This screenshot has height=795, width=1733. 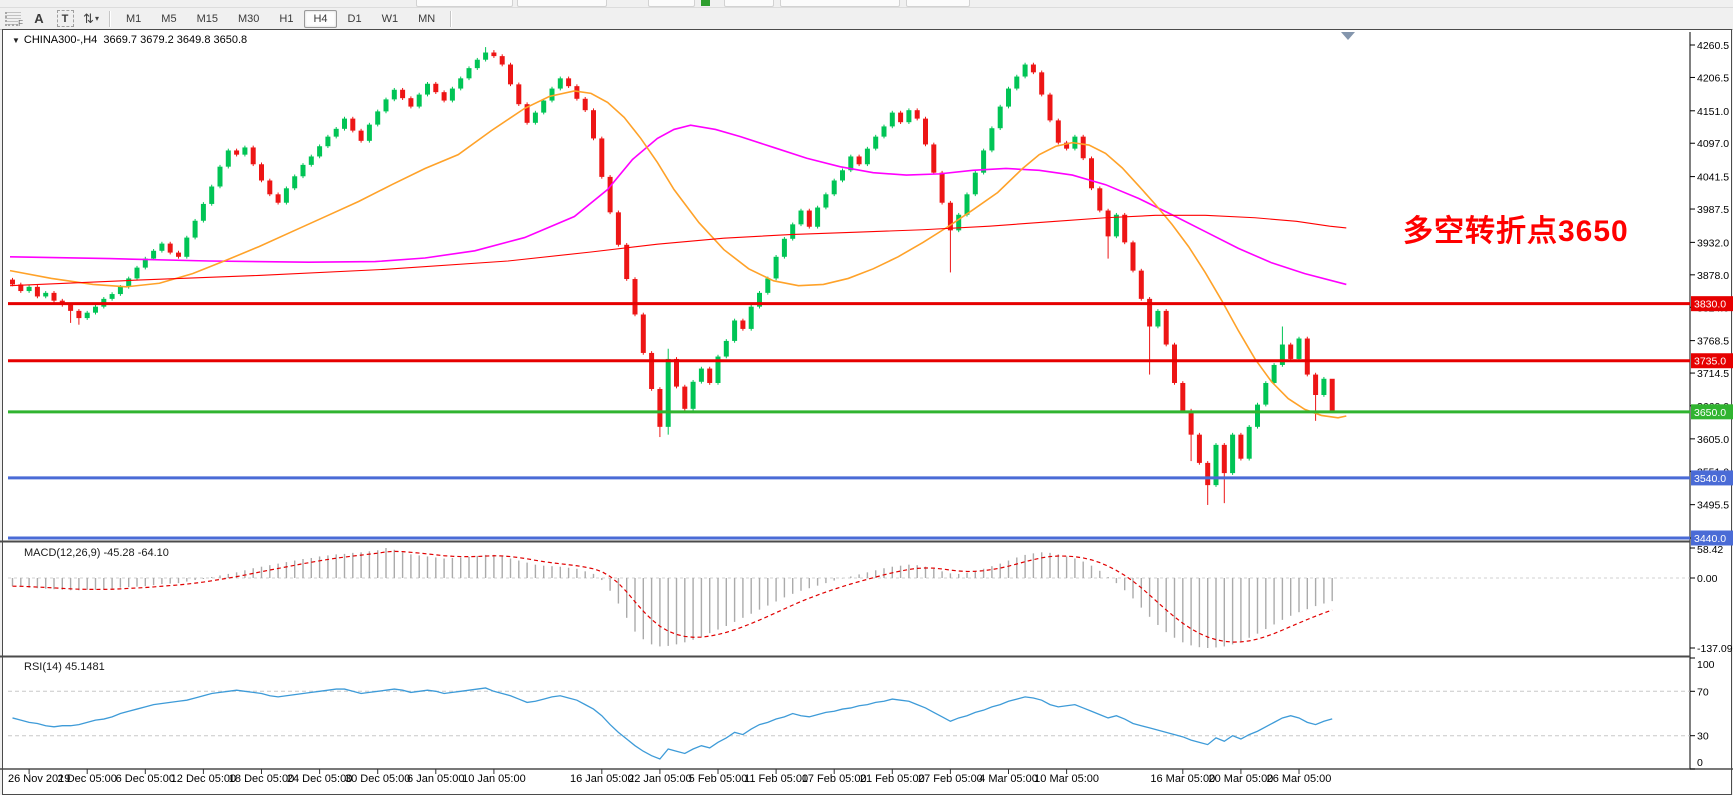 What do you see at coordinates (1008, 779) in the screenshot?
I see `date-tick-label: 4 Mar 05:00` at bounding box center [1008, 779].